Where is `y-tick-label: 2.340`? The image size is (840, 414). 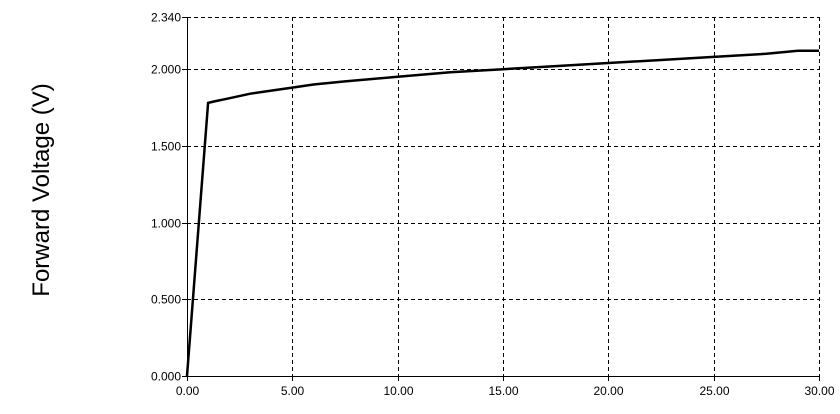
y-tick-label: 2.340 is located at coordinates (166, 18).